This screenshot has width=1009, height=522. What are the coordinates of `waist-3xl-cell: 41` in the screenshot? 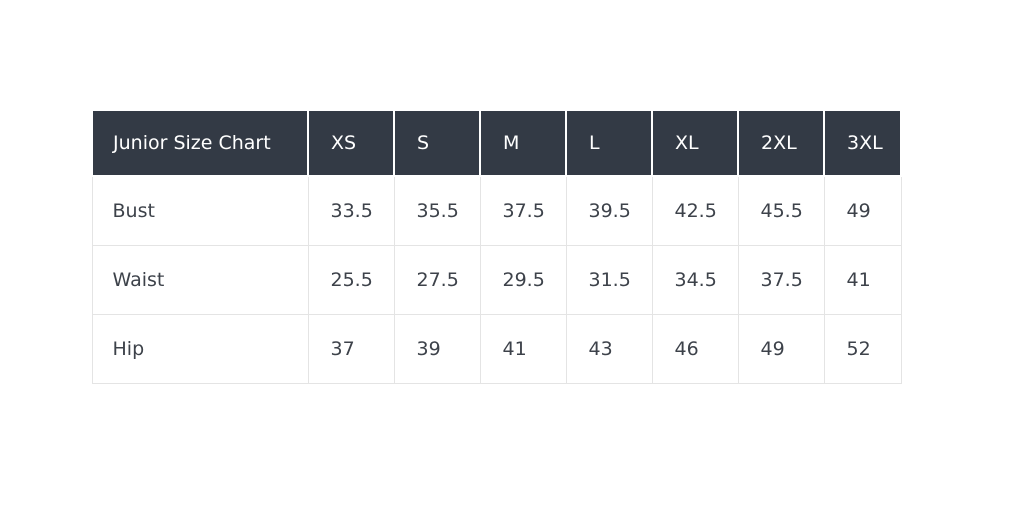 It's located at (862, 279).